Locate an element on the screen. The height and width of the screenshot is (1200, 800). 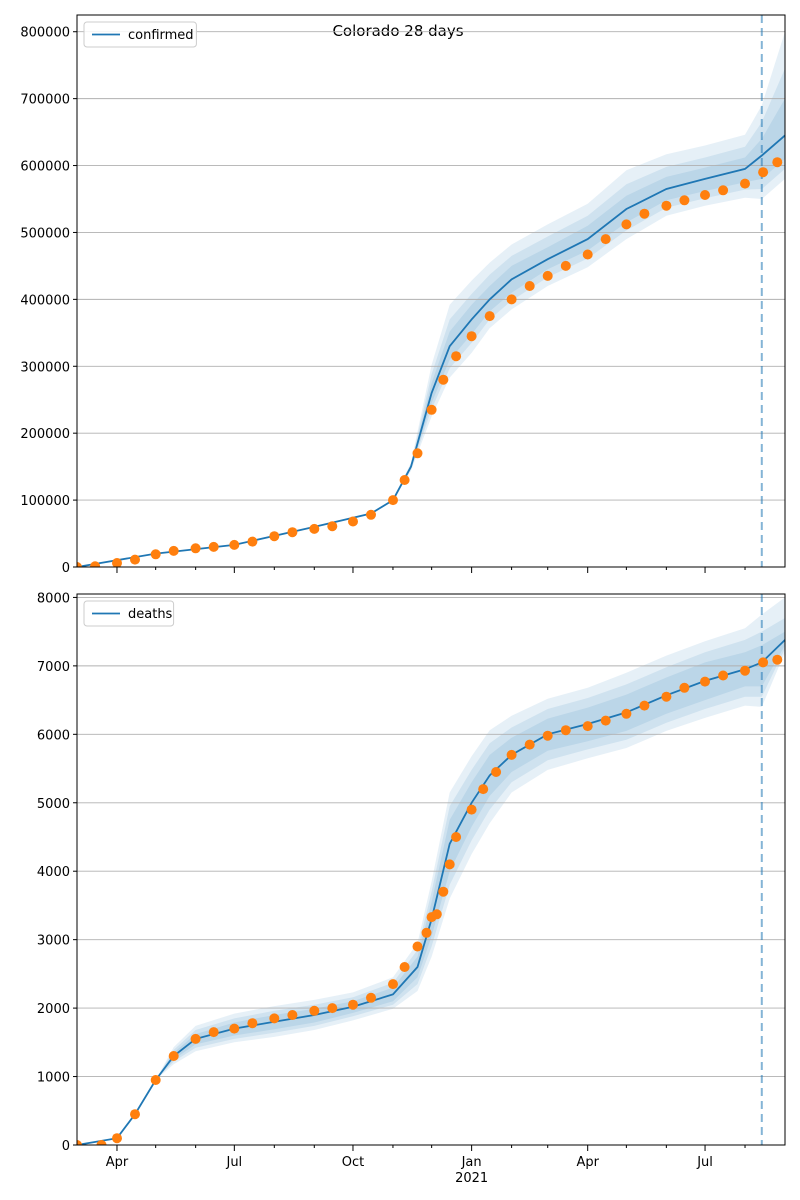
confirmed-legend-label: confirmed is located at coordinates (161, 35).